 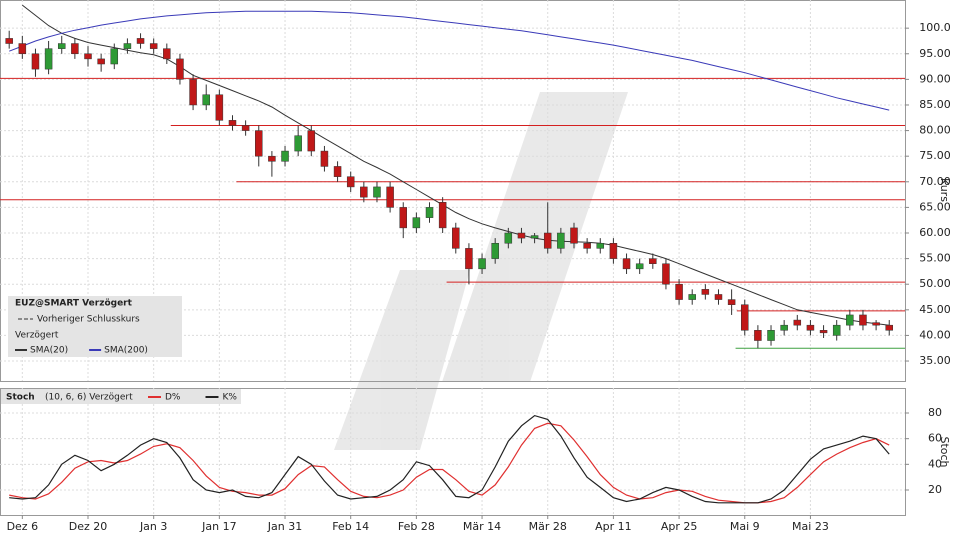 I want to click on y-tick-label: 80, so click(x=935, y=412).